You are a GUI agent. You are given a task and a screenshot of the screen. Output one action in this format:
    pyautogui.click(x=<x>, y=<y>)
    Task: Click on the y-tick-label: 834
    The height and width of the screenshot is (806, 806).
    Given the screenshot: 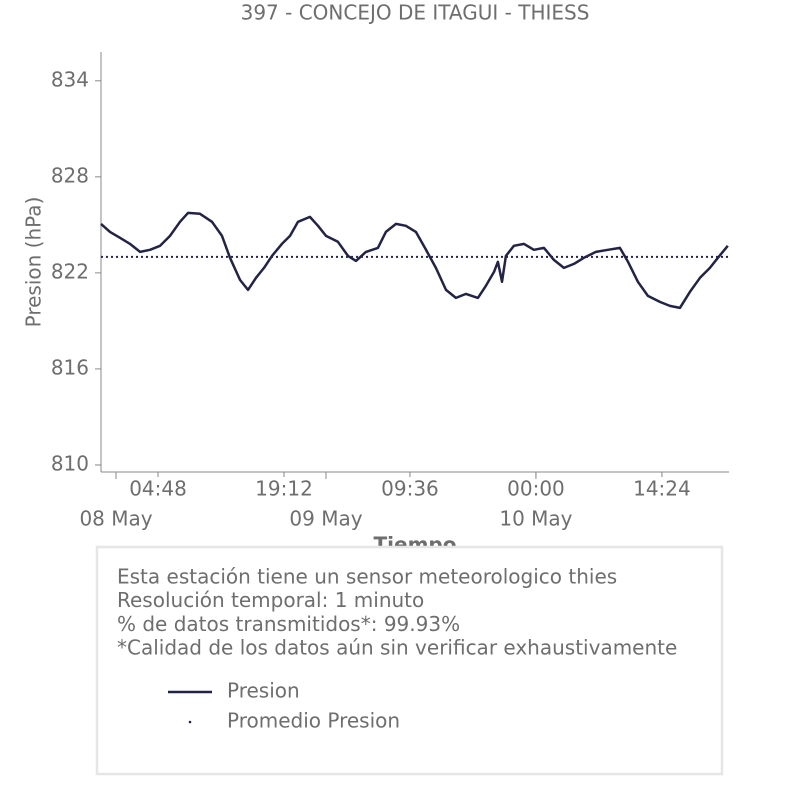 What is the action you would take?
    pyautogui.click(x=70, y=79)
    